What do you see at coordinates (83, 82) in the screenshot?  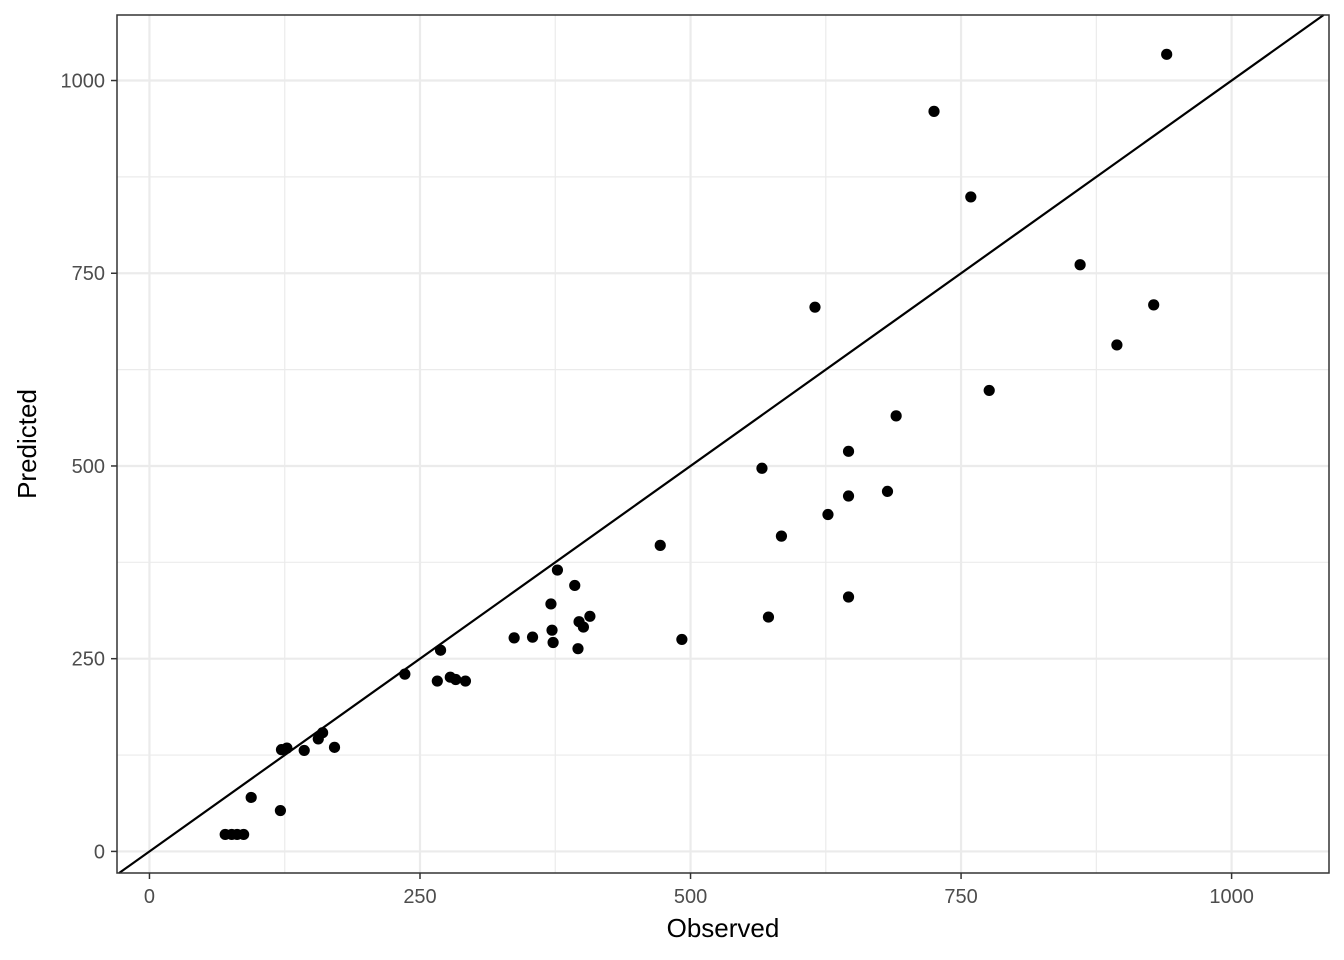 I see `y-tick-label: 1000` at bounding box center [83, 82].